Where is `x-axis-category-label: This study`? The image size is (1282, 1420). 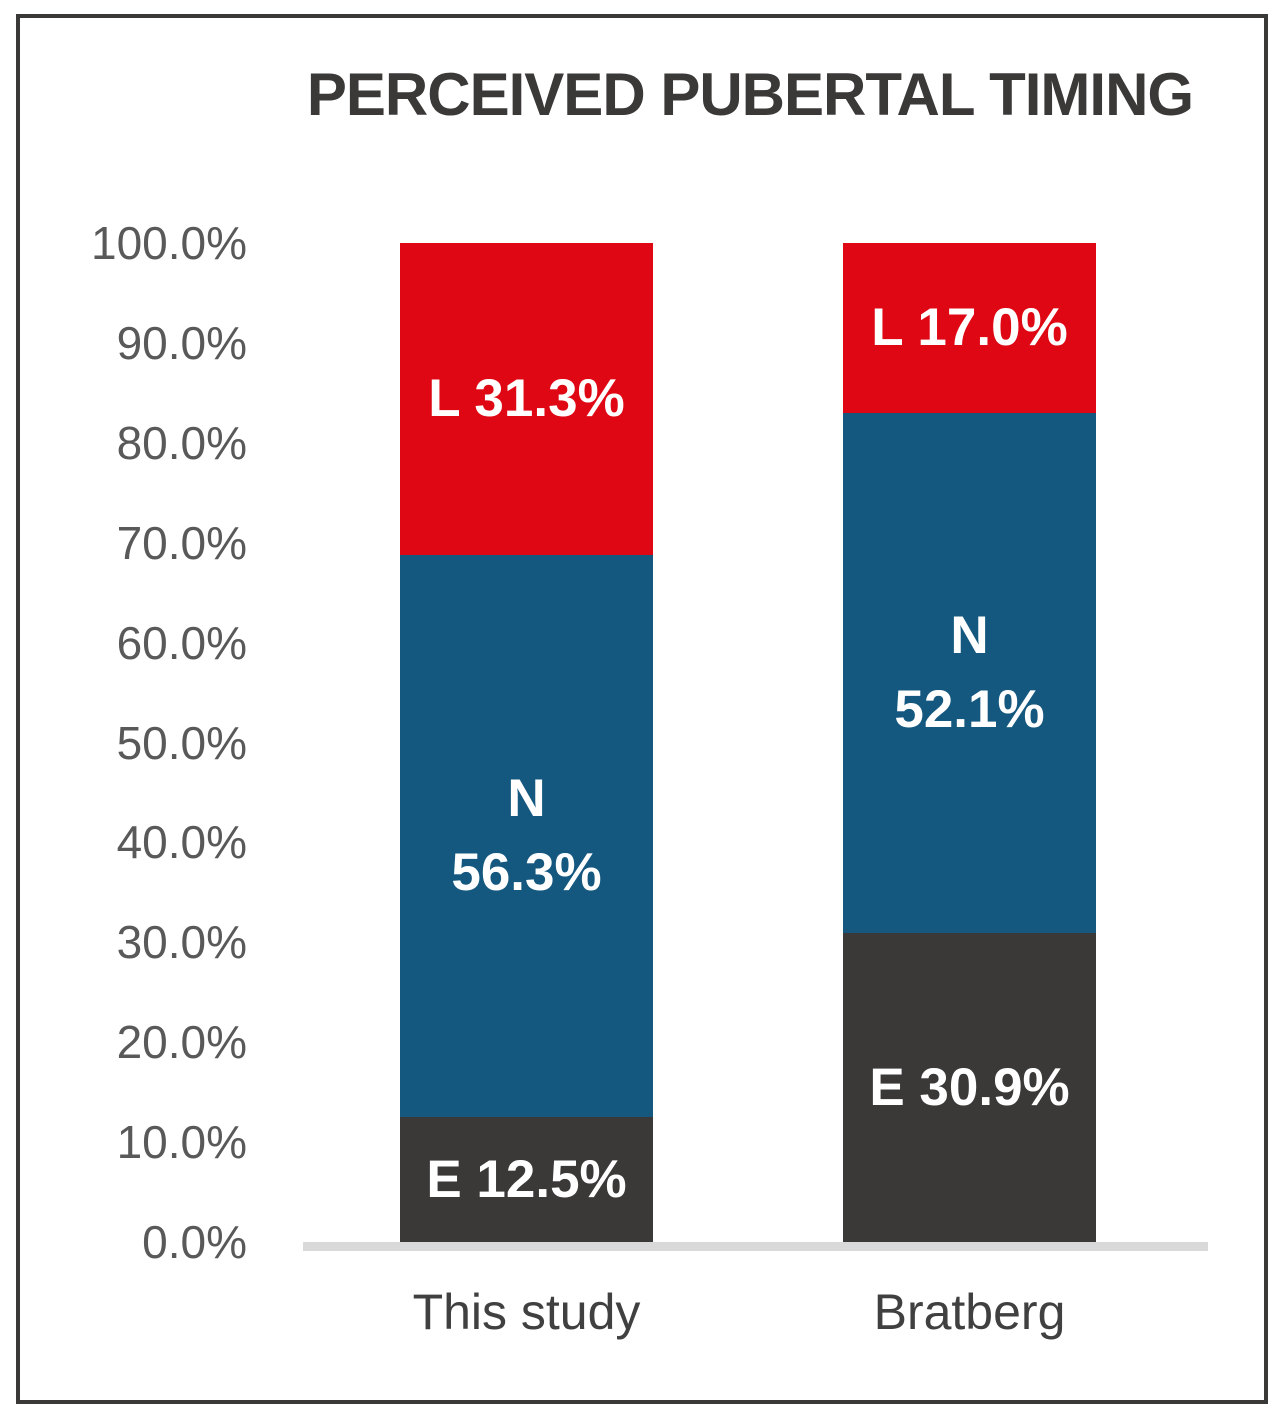 x-axis-category-label: This study is located at coordinates (526, 1312).